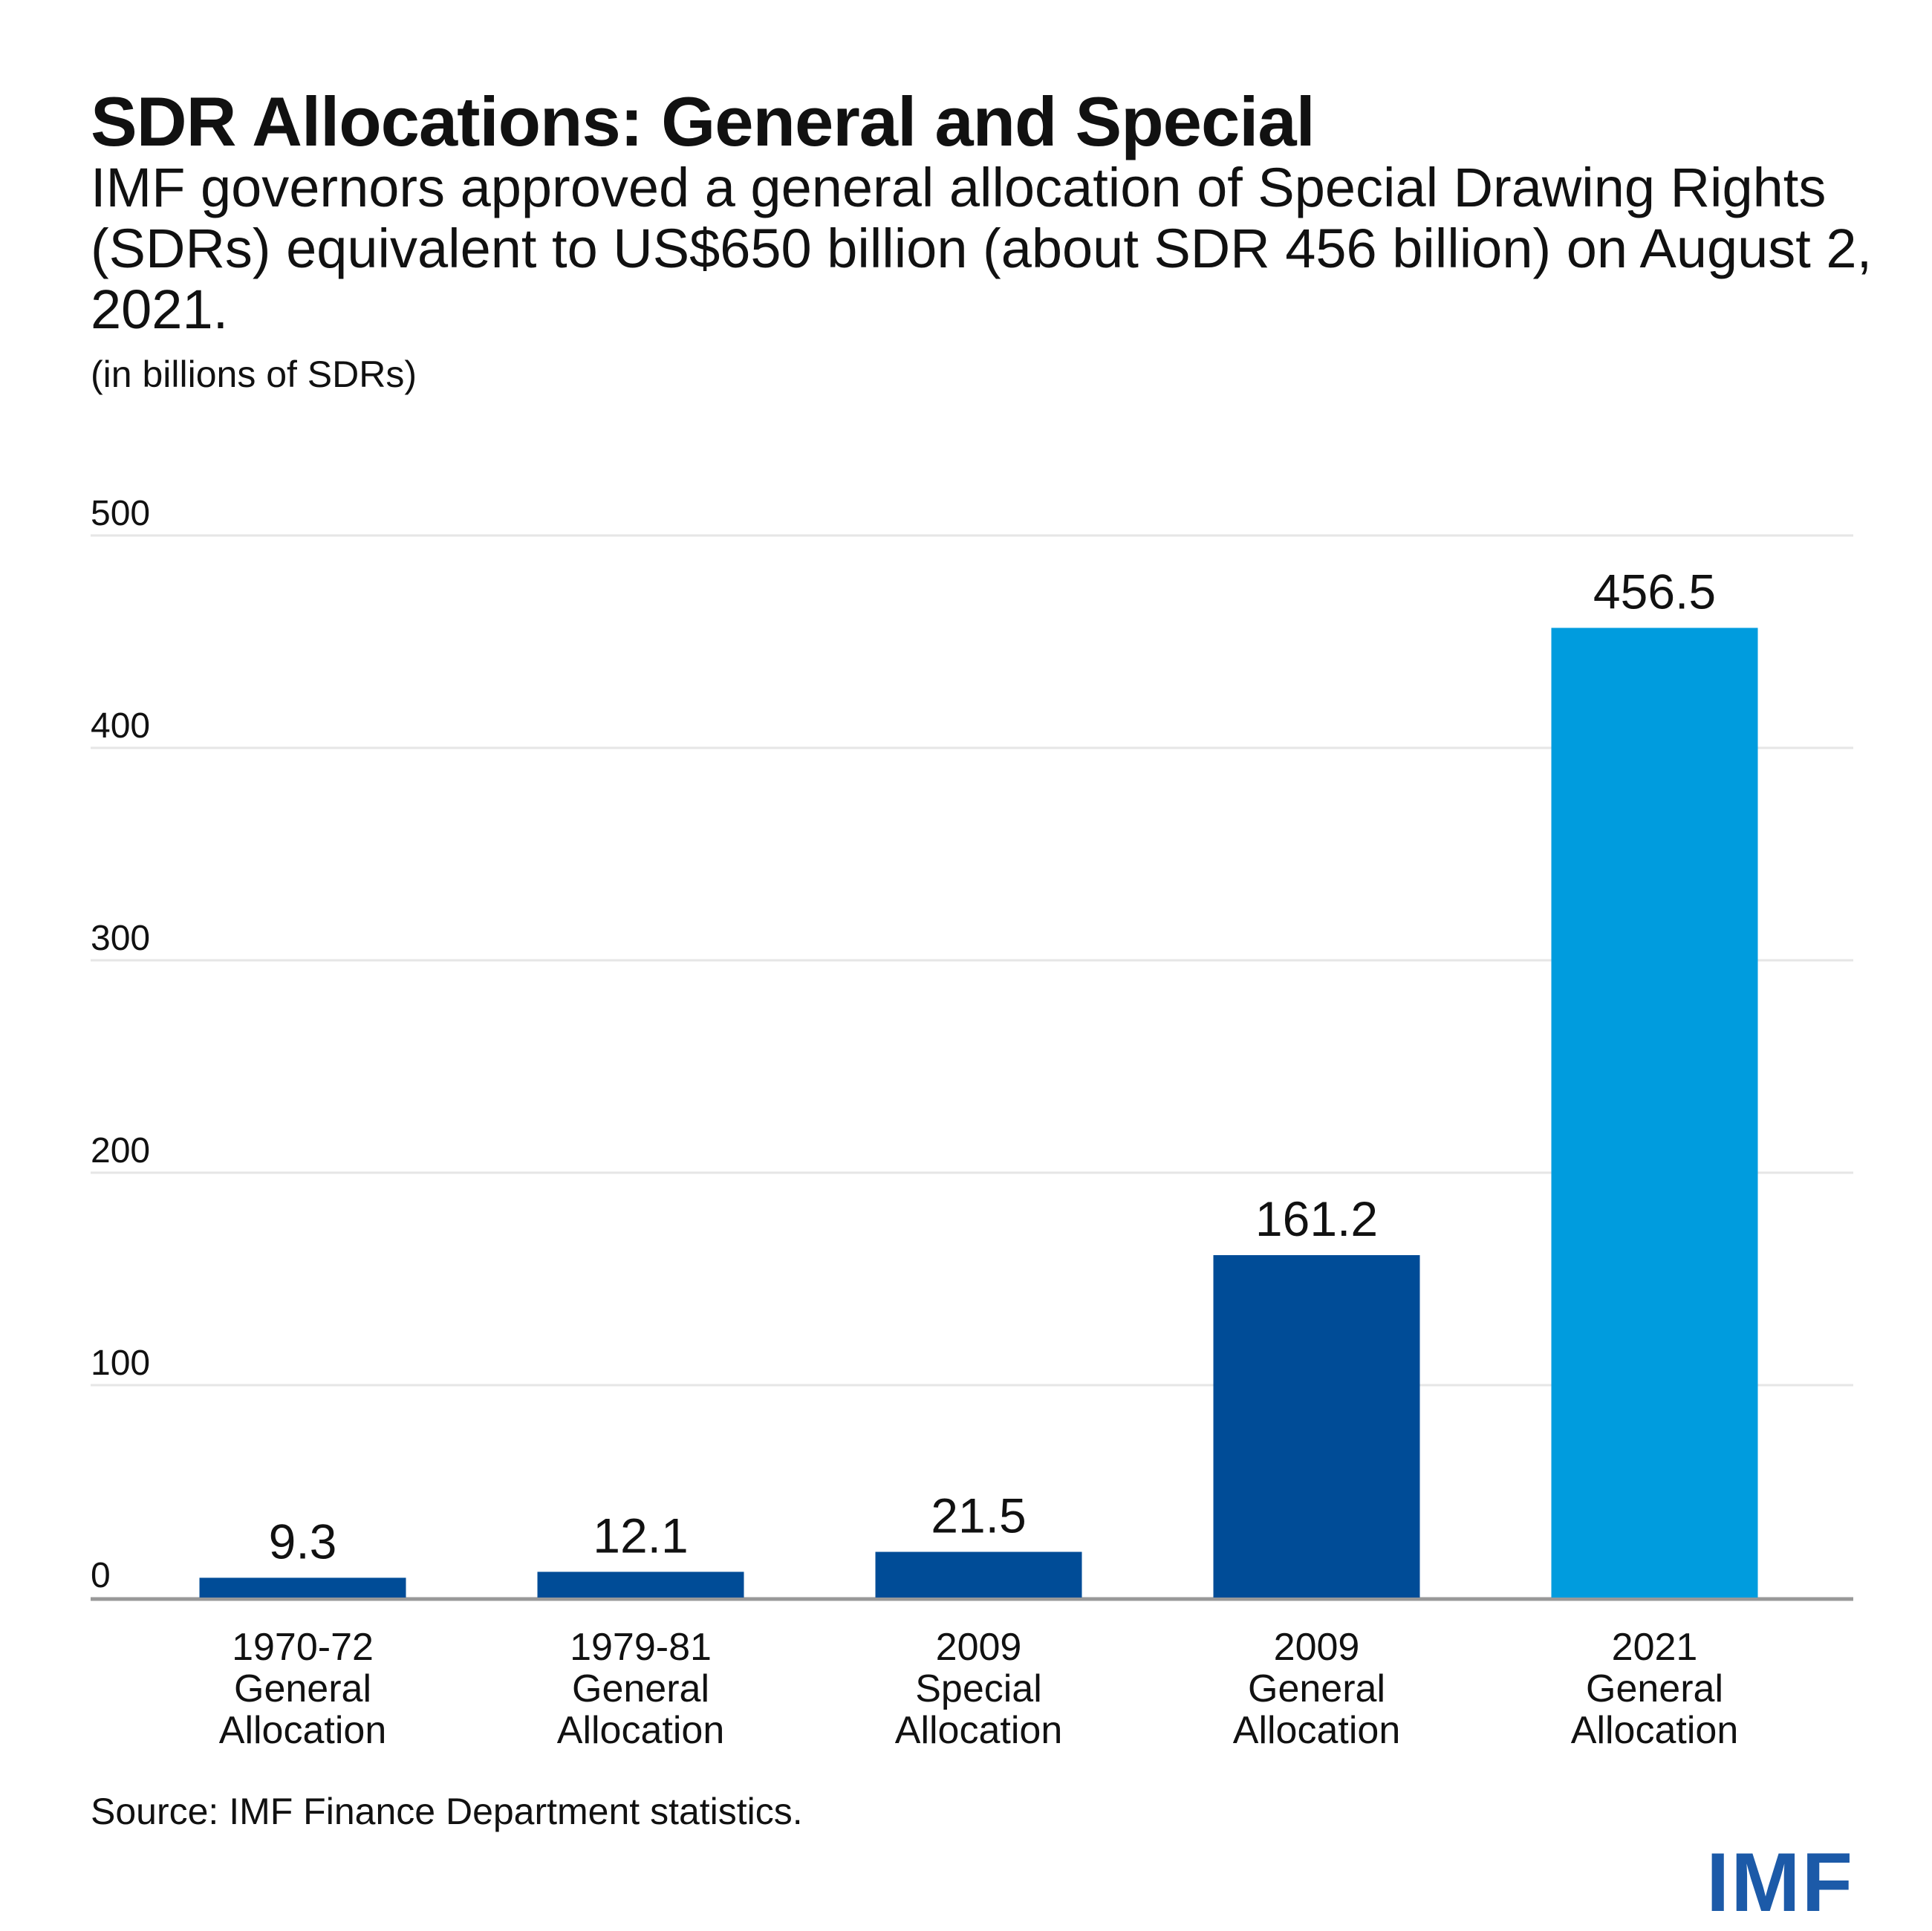 The image size is (1932, 1931). I want to click on y-tick-label: 200, so click(120, 1150).